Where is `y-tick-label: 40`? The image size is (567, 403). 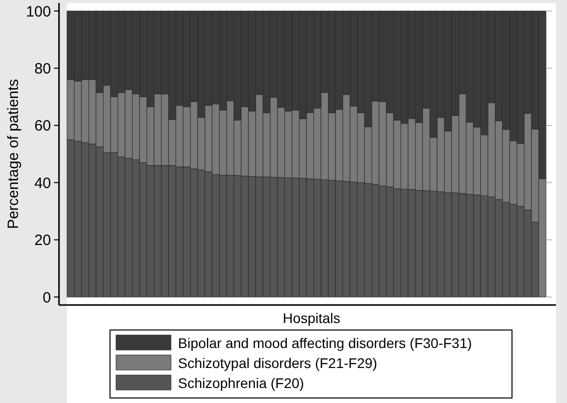 y-tick-label: 40 is located at coordinates (42, 183).